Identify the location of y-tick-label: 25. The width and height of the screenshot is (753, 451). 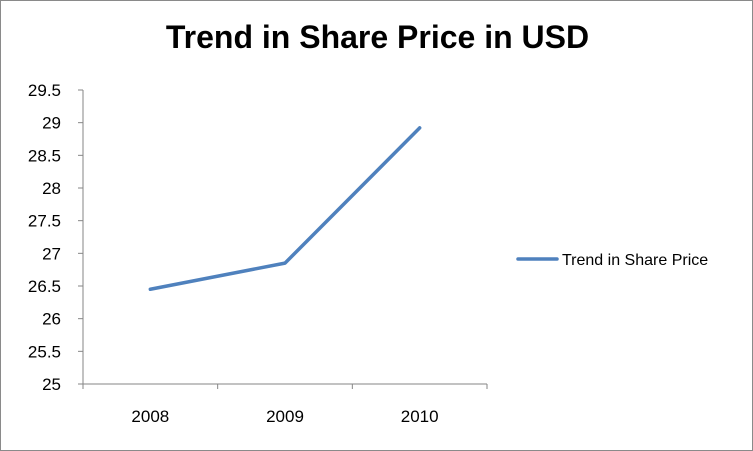
(51, 384).